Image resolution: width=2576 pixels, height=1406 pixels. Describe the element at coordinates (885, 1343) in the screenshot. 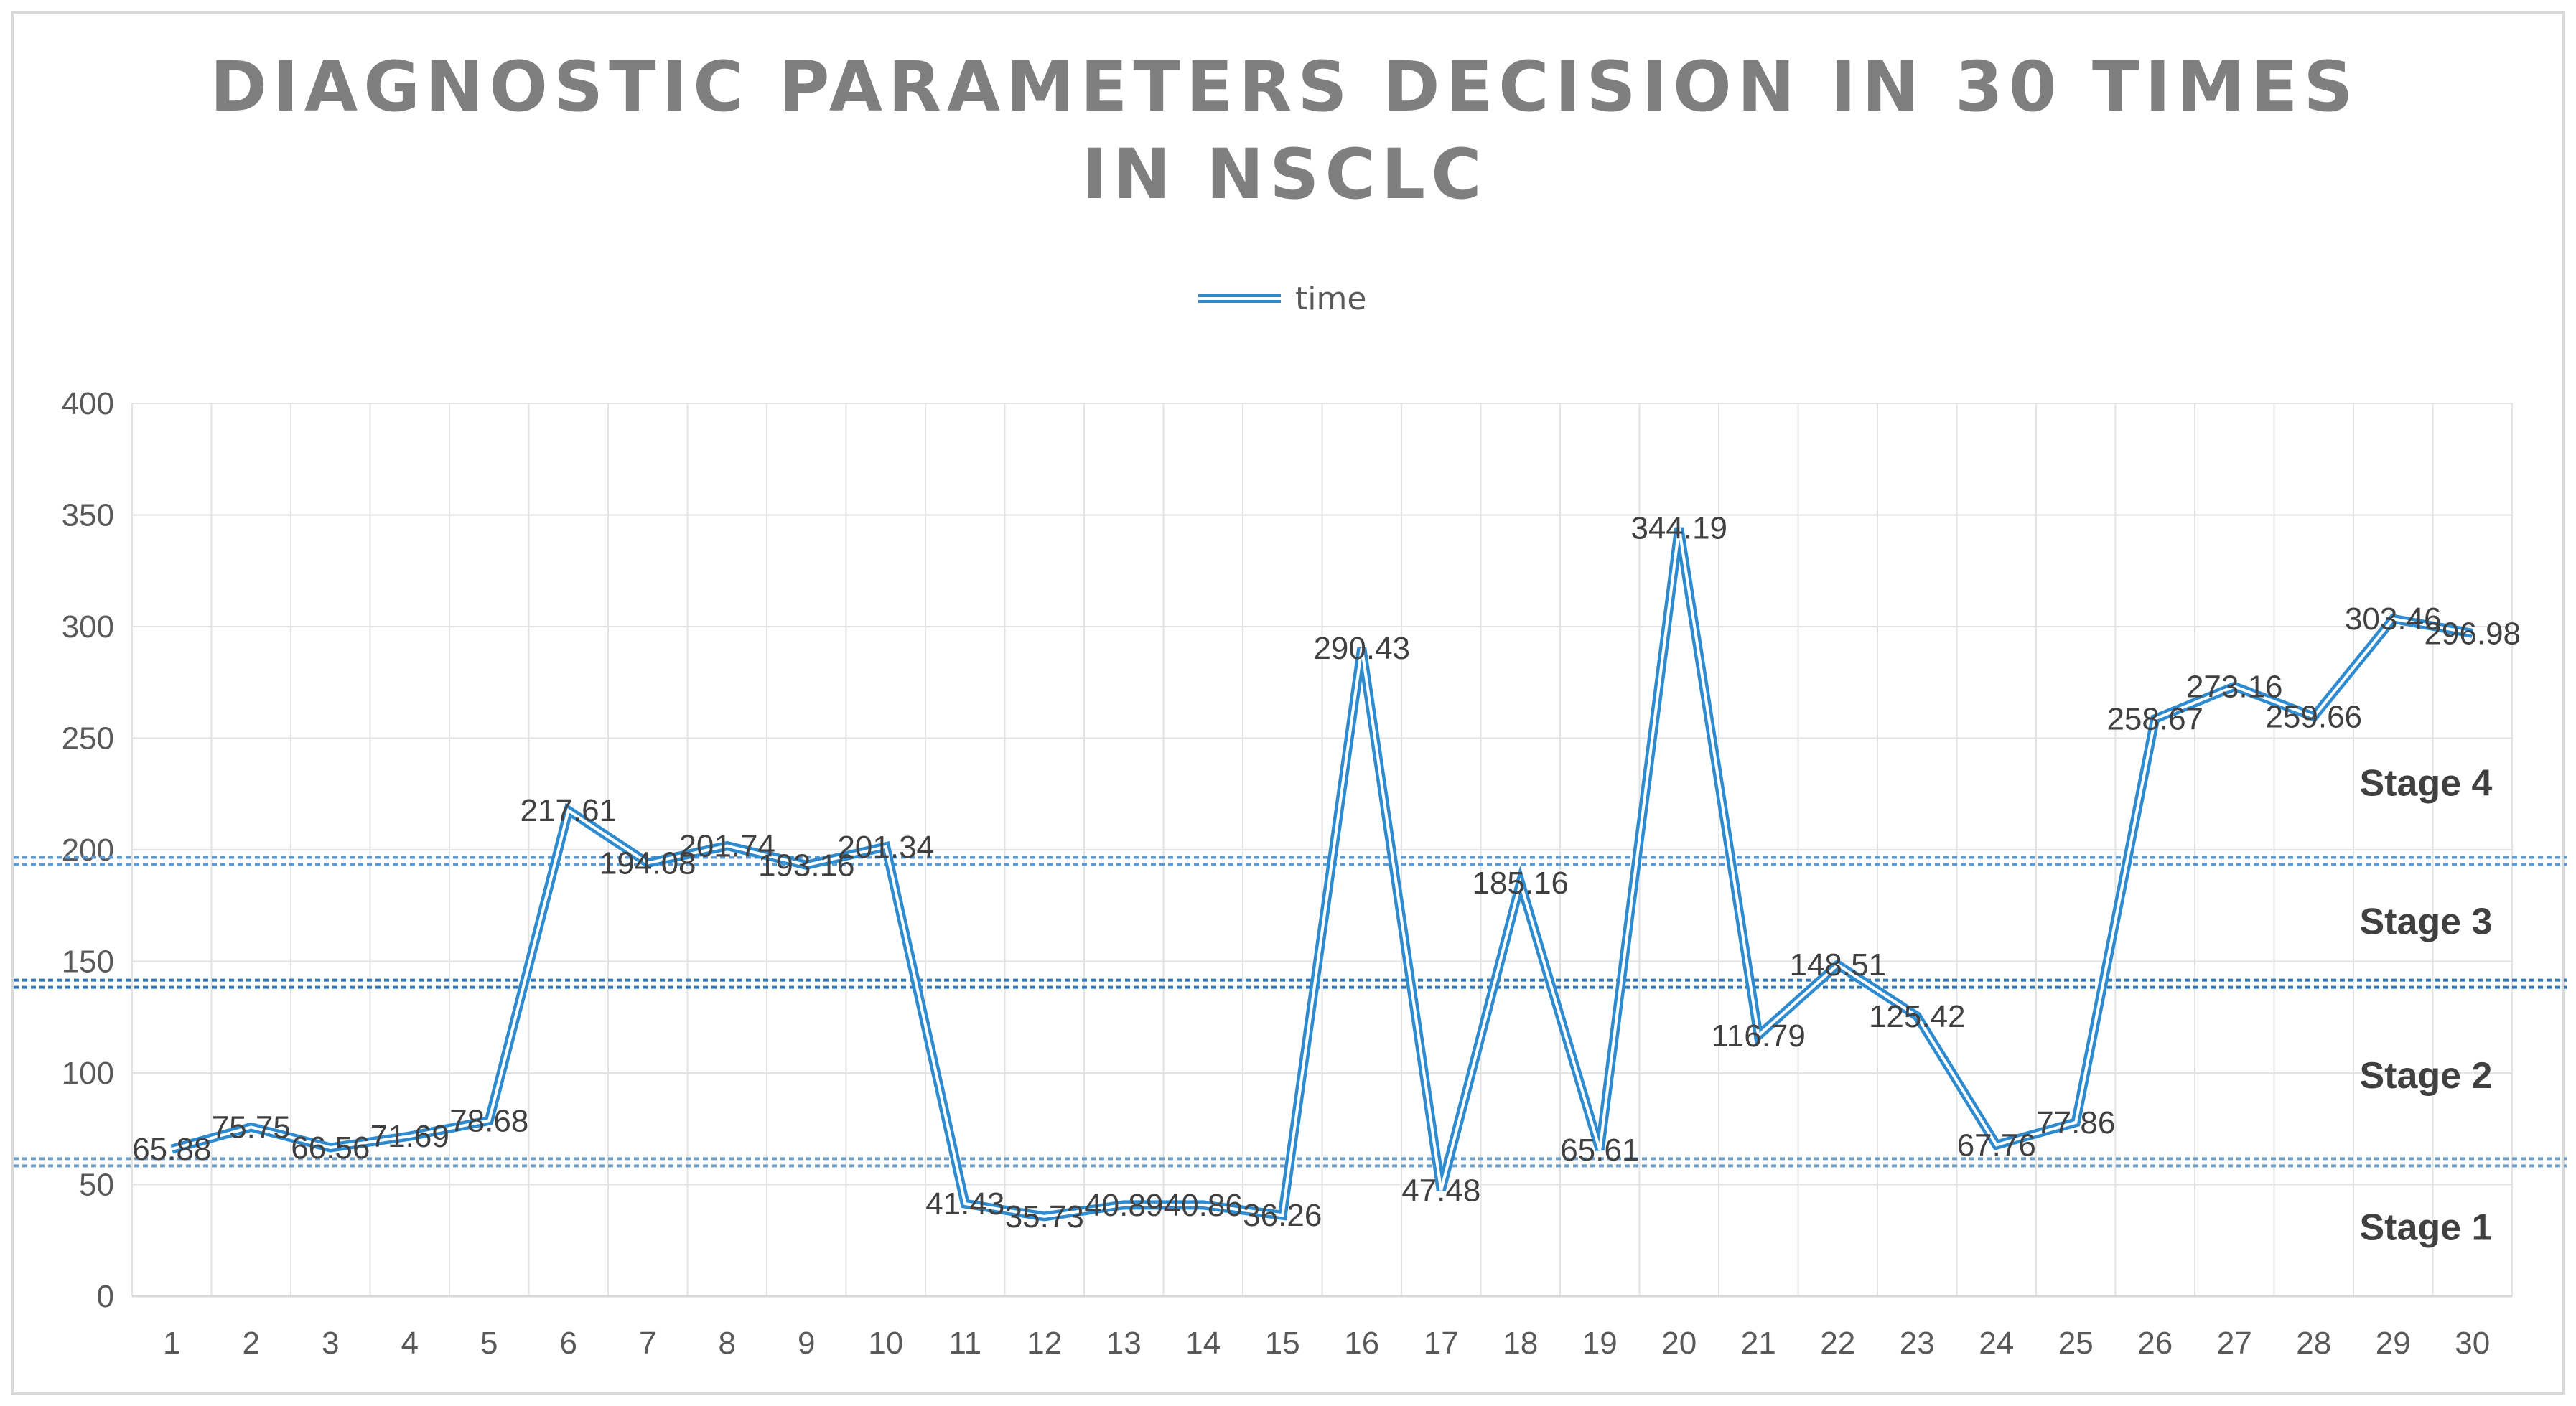

I see `x-tick-label: 10` at that location.